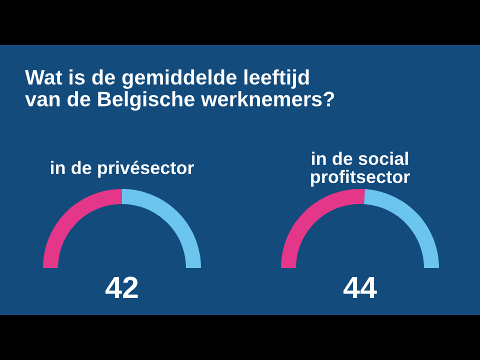  Describe the element at coordinates (121, 287) in the screenshot. I see `text: 42` at that location.